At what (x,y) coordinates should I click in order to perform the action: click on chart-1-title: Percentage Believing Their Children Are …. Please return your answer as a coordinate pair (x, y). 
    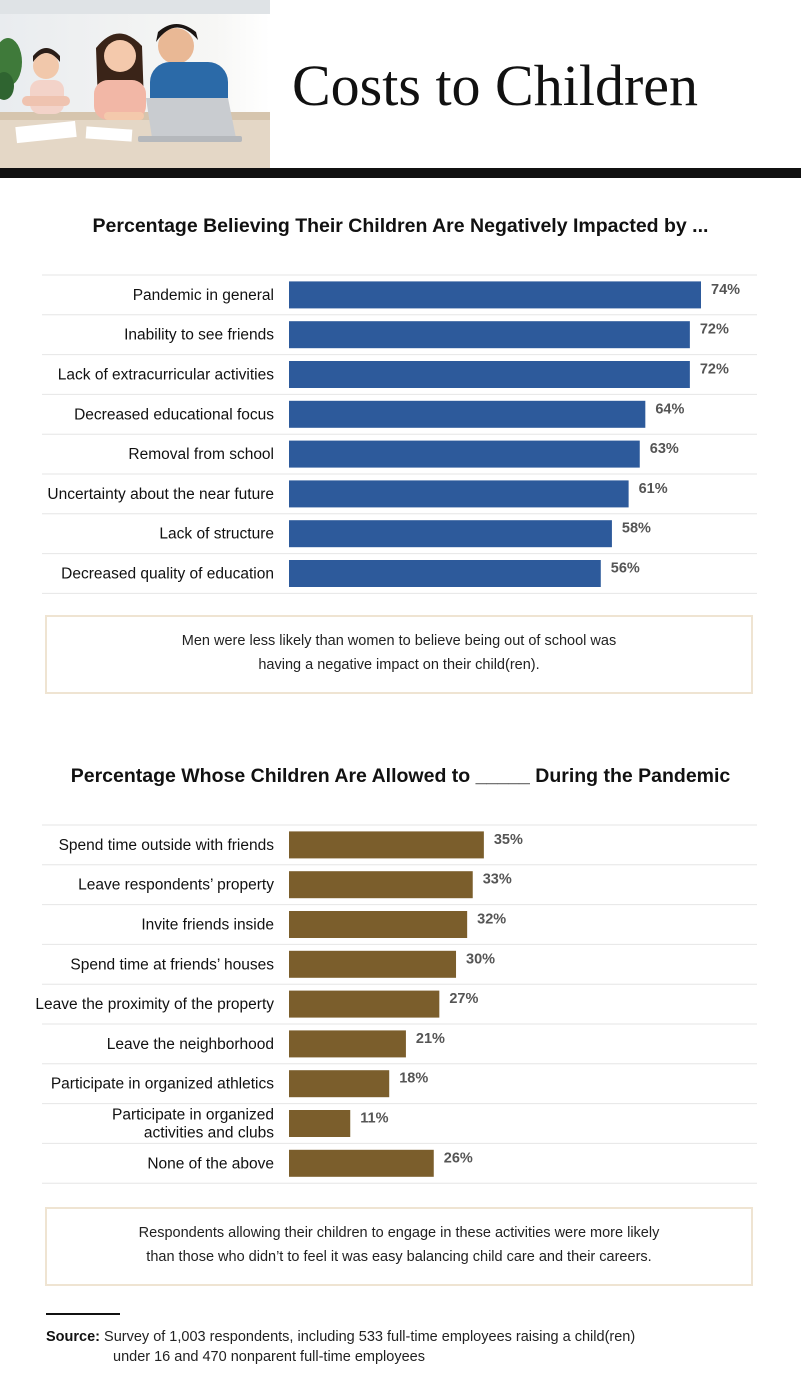
    Looking at the image, I should click on (400, 226).